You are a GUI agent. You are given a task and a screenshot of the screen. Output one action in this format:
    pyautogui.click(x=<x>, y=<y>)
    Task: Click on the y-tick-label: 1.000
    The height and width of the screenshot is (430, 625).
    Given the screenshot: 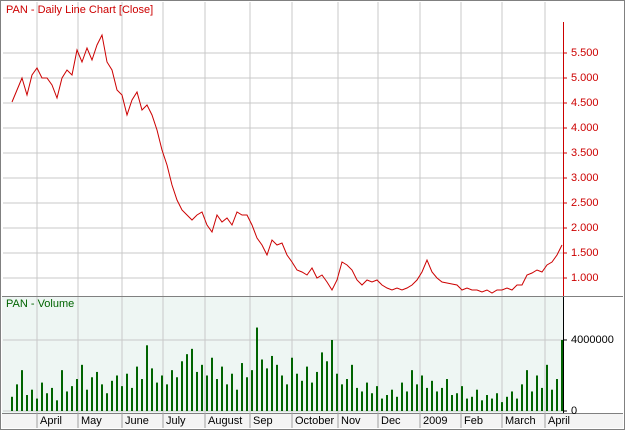 What is the action you would take?
    pyautogui.click(x=585, y=278)
    